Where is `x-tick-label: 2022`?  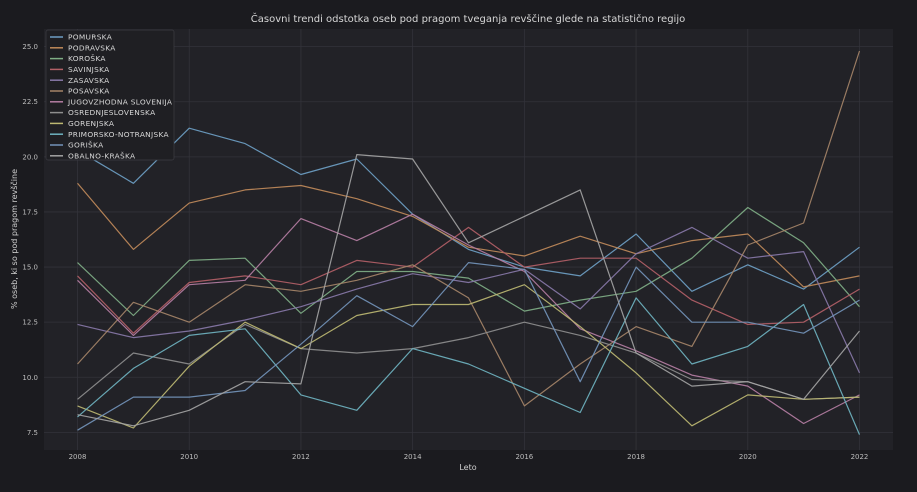
x-tick-label: 2022 is located at coordinates (860, 457).